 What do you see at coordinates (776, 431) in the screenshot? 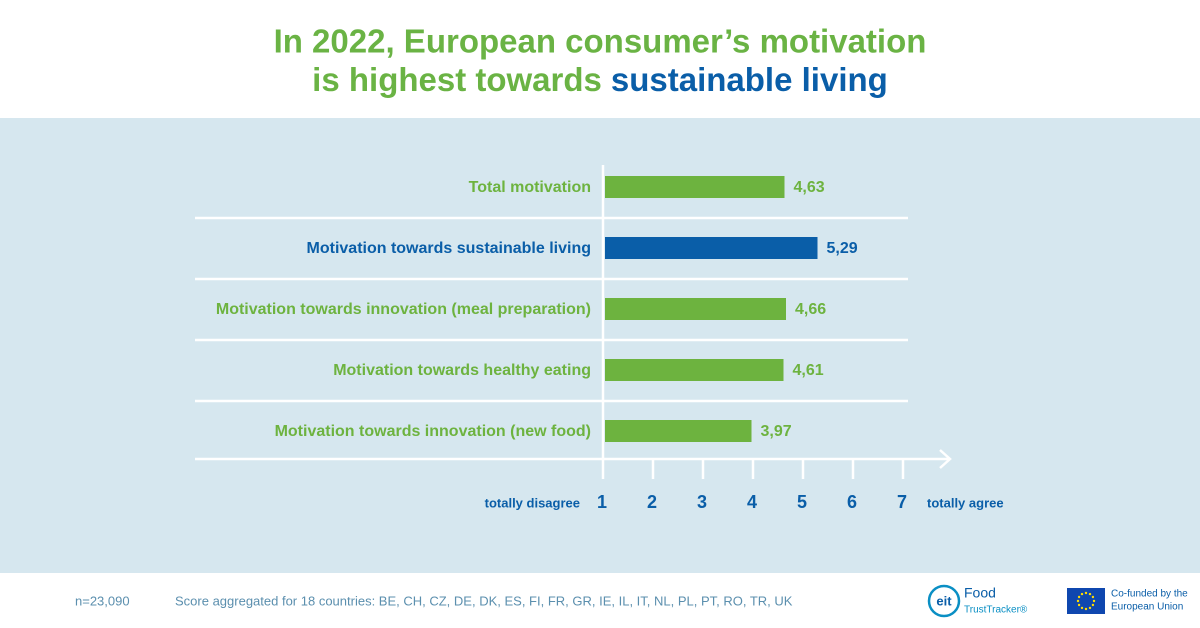
I see `value-label: 3,97` at bounding box center [776, 431].